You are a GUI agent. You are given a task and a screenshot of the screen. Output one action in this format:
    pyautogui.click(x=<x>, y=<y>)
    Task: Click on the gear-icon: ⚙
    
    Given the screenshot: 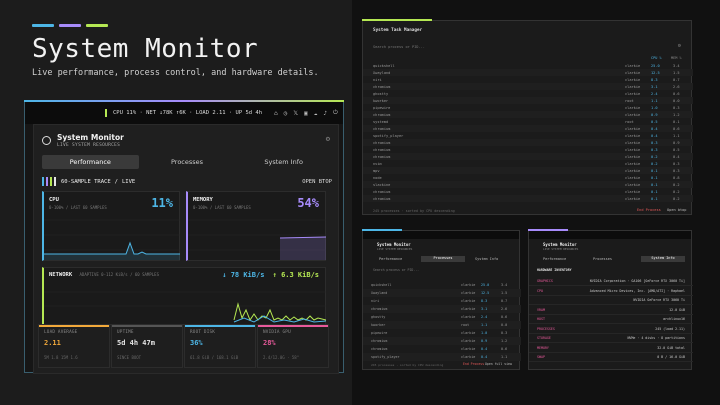 What is the action you would take?
    pyautogui.click(x=327, y=139)
    